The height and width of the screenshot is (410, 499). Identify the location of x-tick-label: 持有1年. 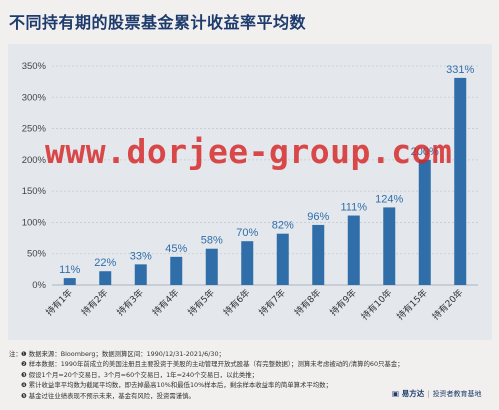
(59, 303).